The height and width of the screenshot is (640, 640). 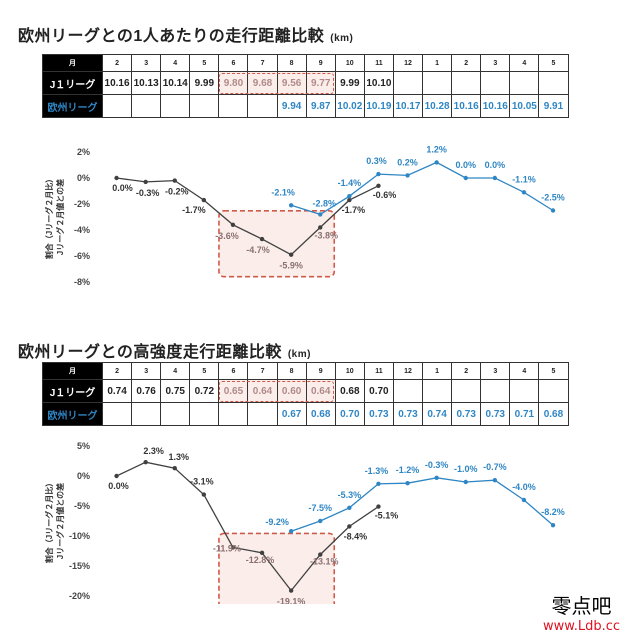 I want to click on data-label-j1: 1.3%, so click(x=178, y=457).